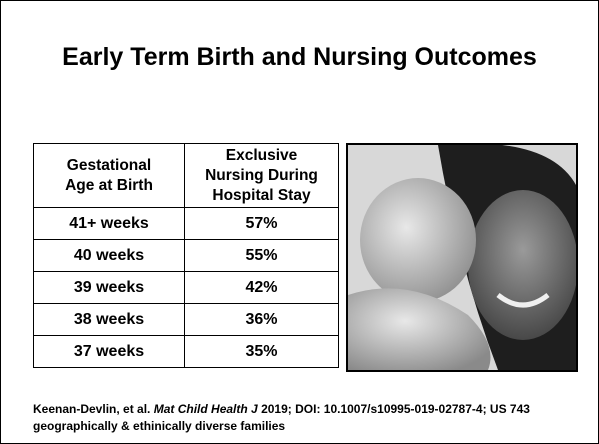 This screenshot has width=599, height=444. I want to click on rate-cell: 35%, so click(261, 351).